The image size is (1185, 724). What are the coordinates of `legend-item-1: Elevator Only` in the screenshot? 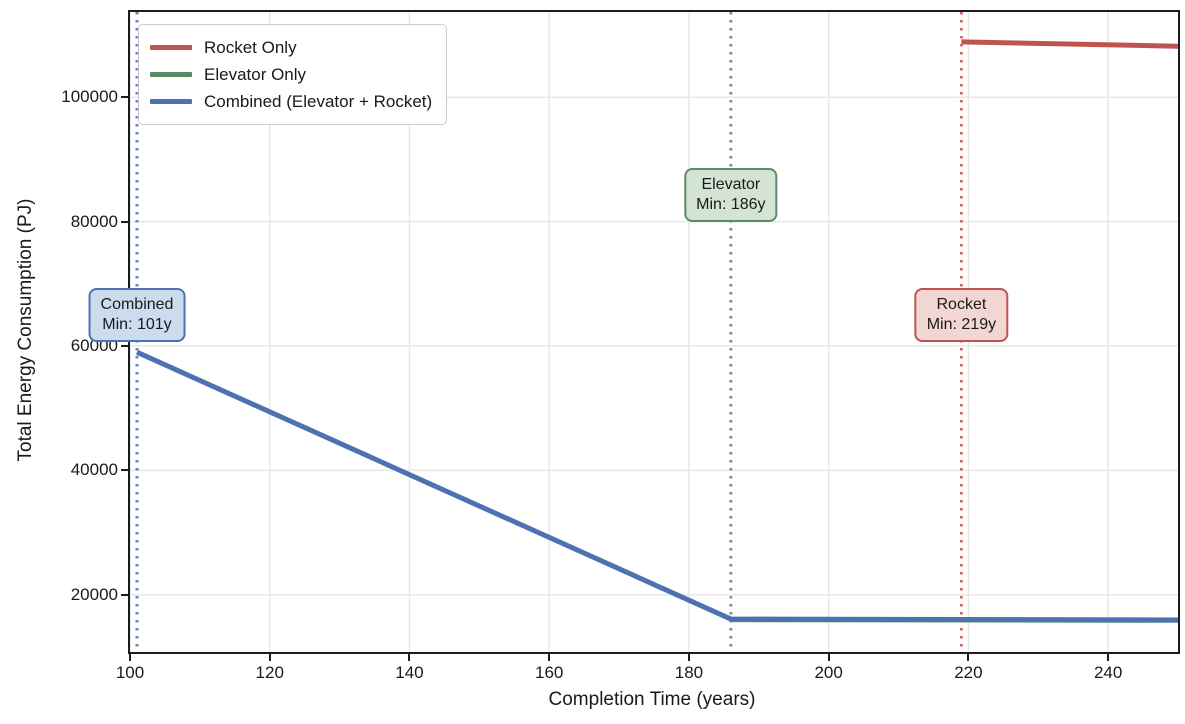 It's located at (291, 74).